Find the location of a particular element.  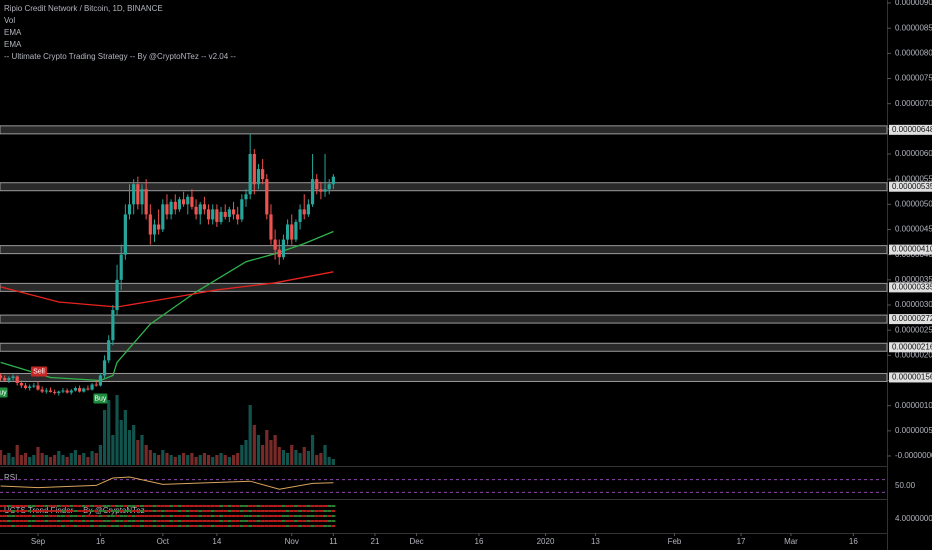

x-tick-label: Feb is located at coordinates (675, 541).